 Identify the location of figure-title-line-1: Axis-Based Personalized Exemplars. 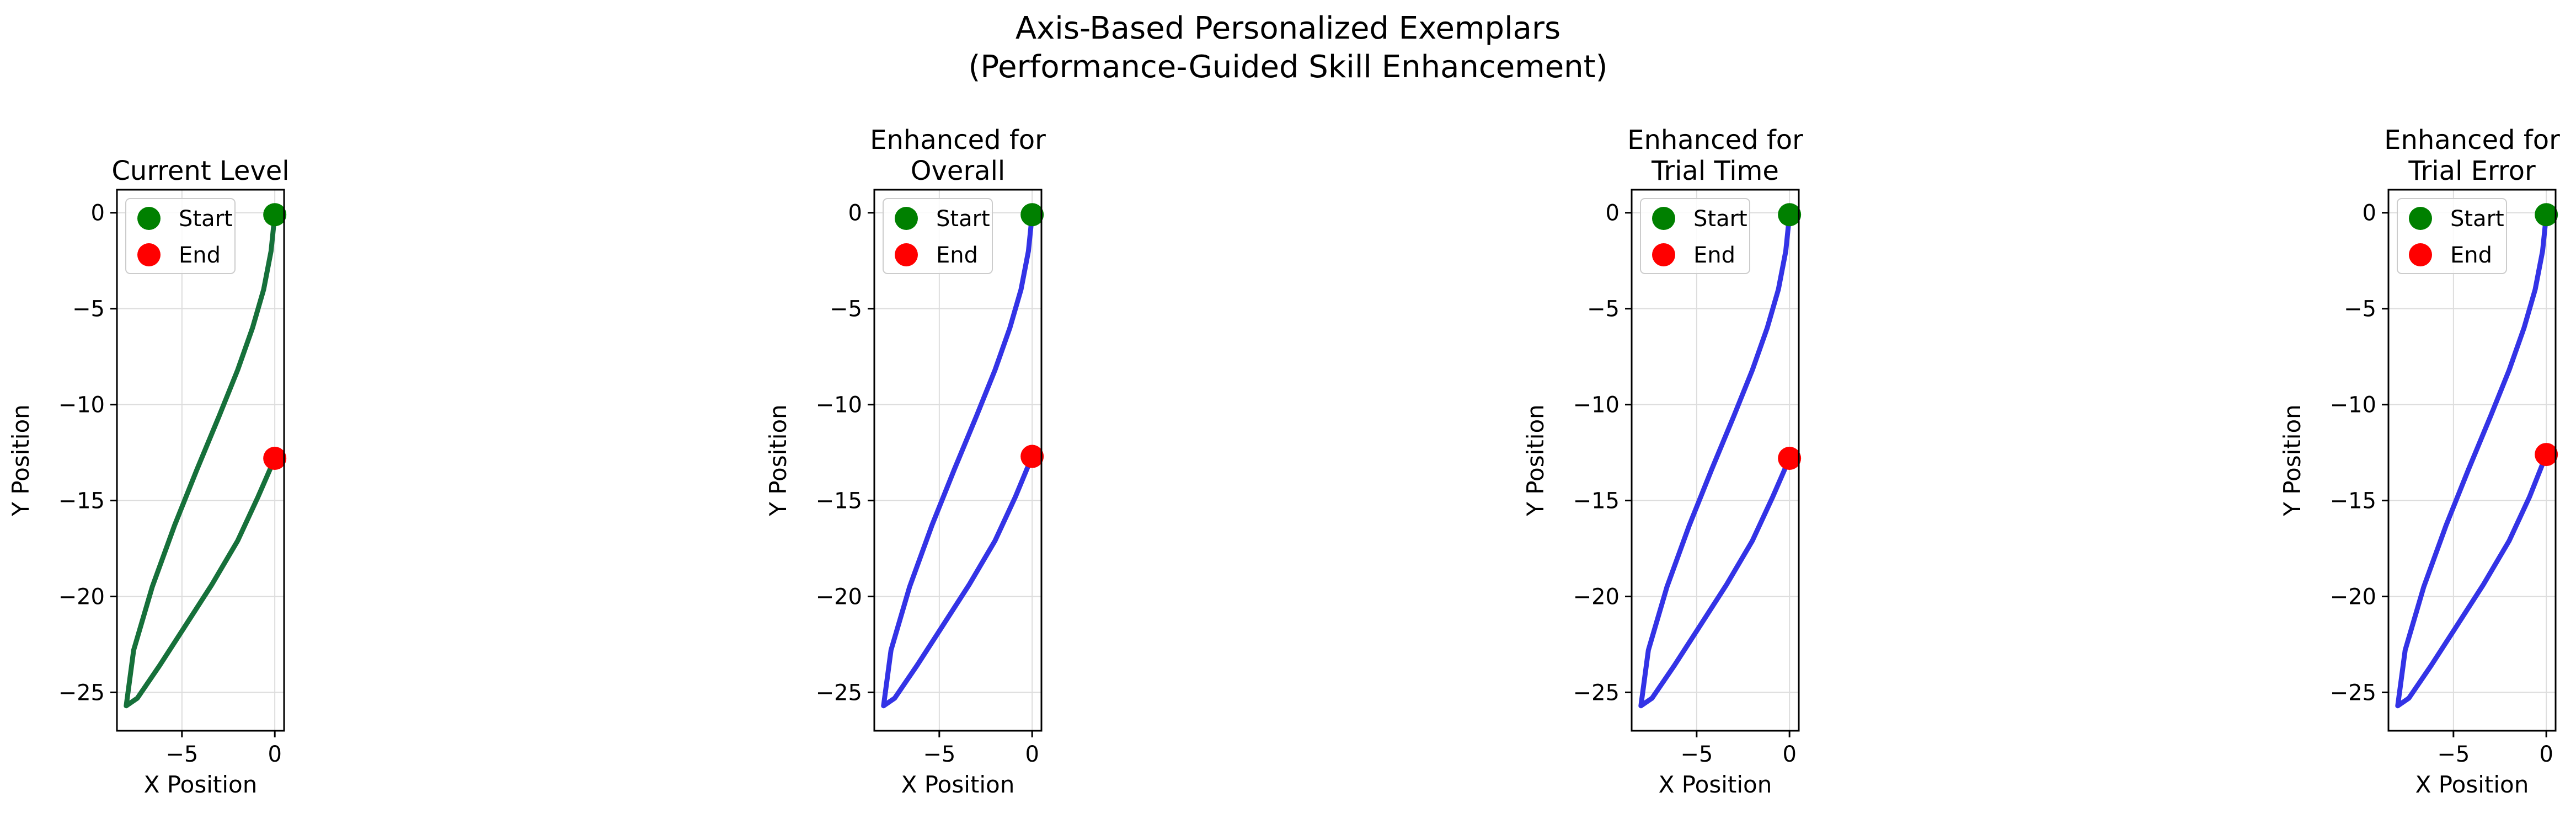
(1288, 28).